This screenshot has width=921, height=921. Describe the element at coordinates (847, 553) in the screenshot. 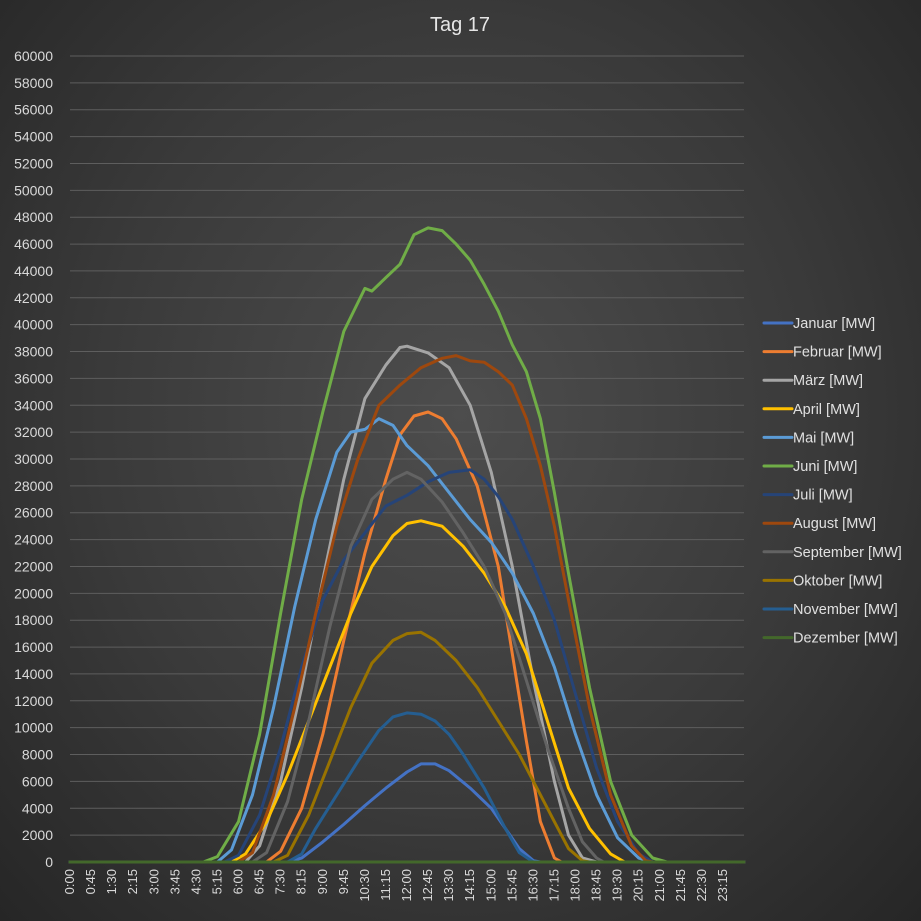

I see `legend-label: September [MW]` at that location.